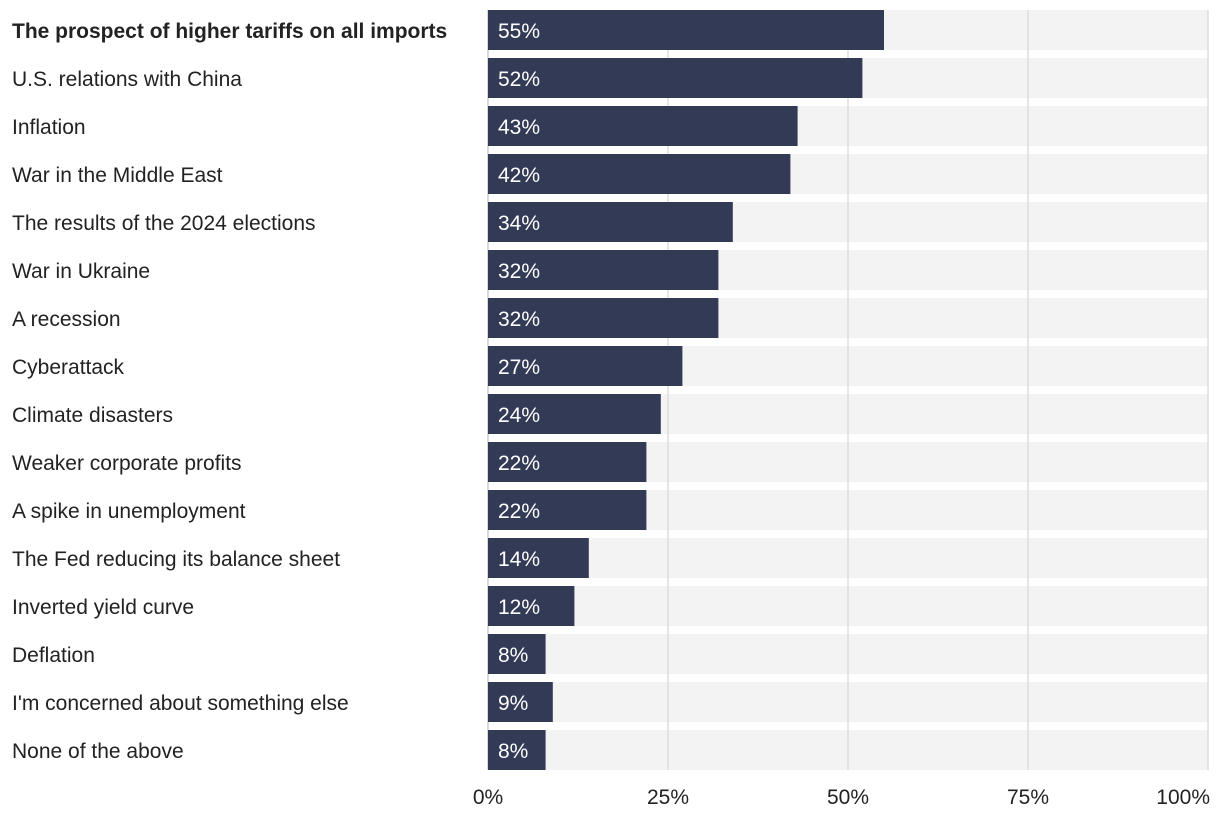 This screenshot has width=1220, height=818. What do you see at coordinates (117, 175) in the screenshot?
I see `category-label: War in the Middle East` at bounding box center [117, 175].